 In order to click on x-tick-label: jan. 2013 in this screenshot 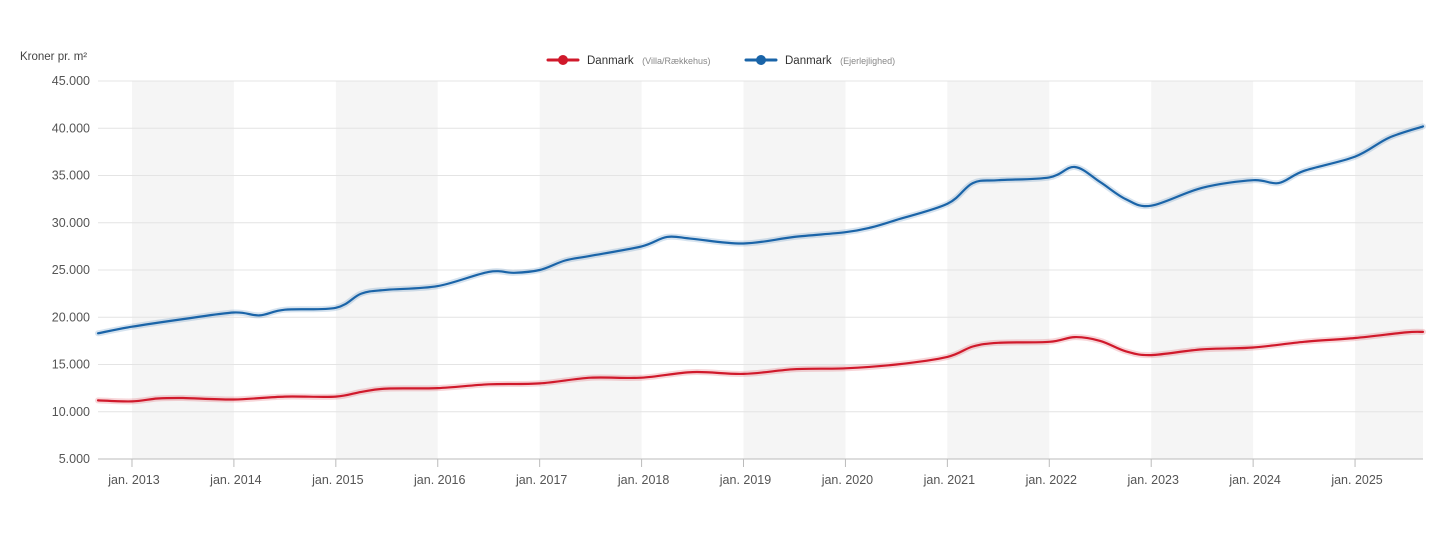, I will do `click(133, 480)`.